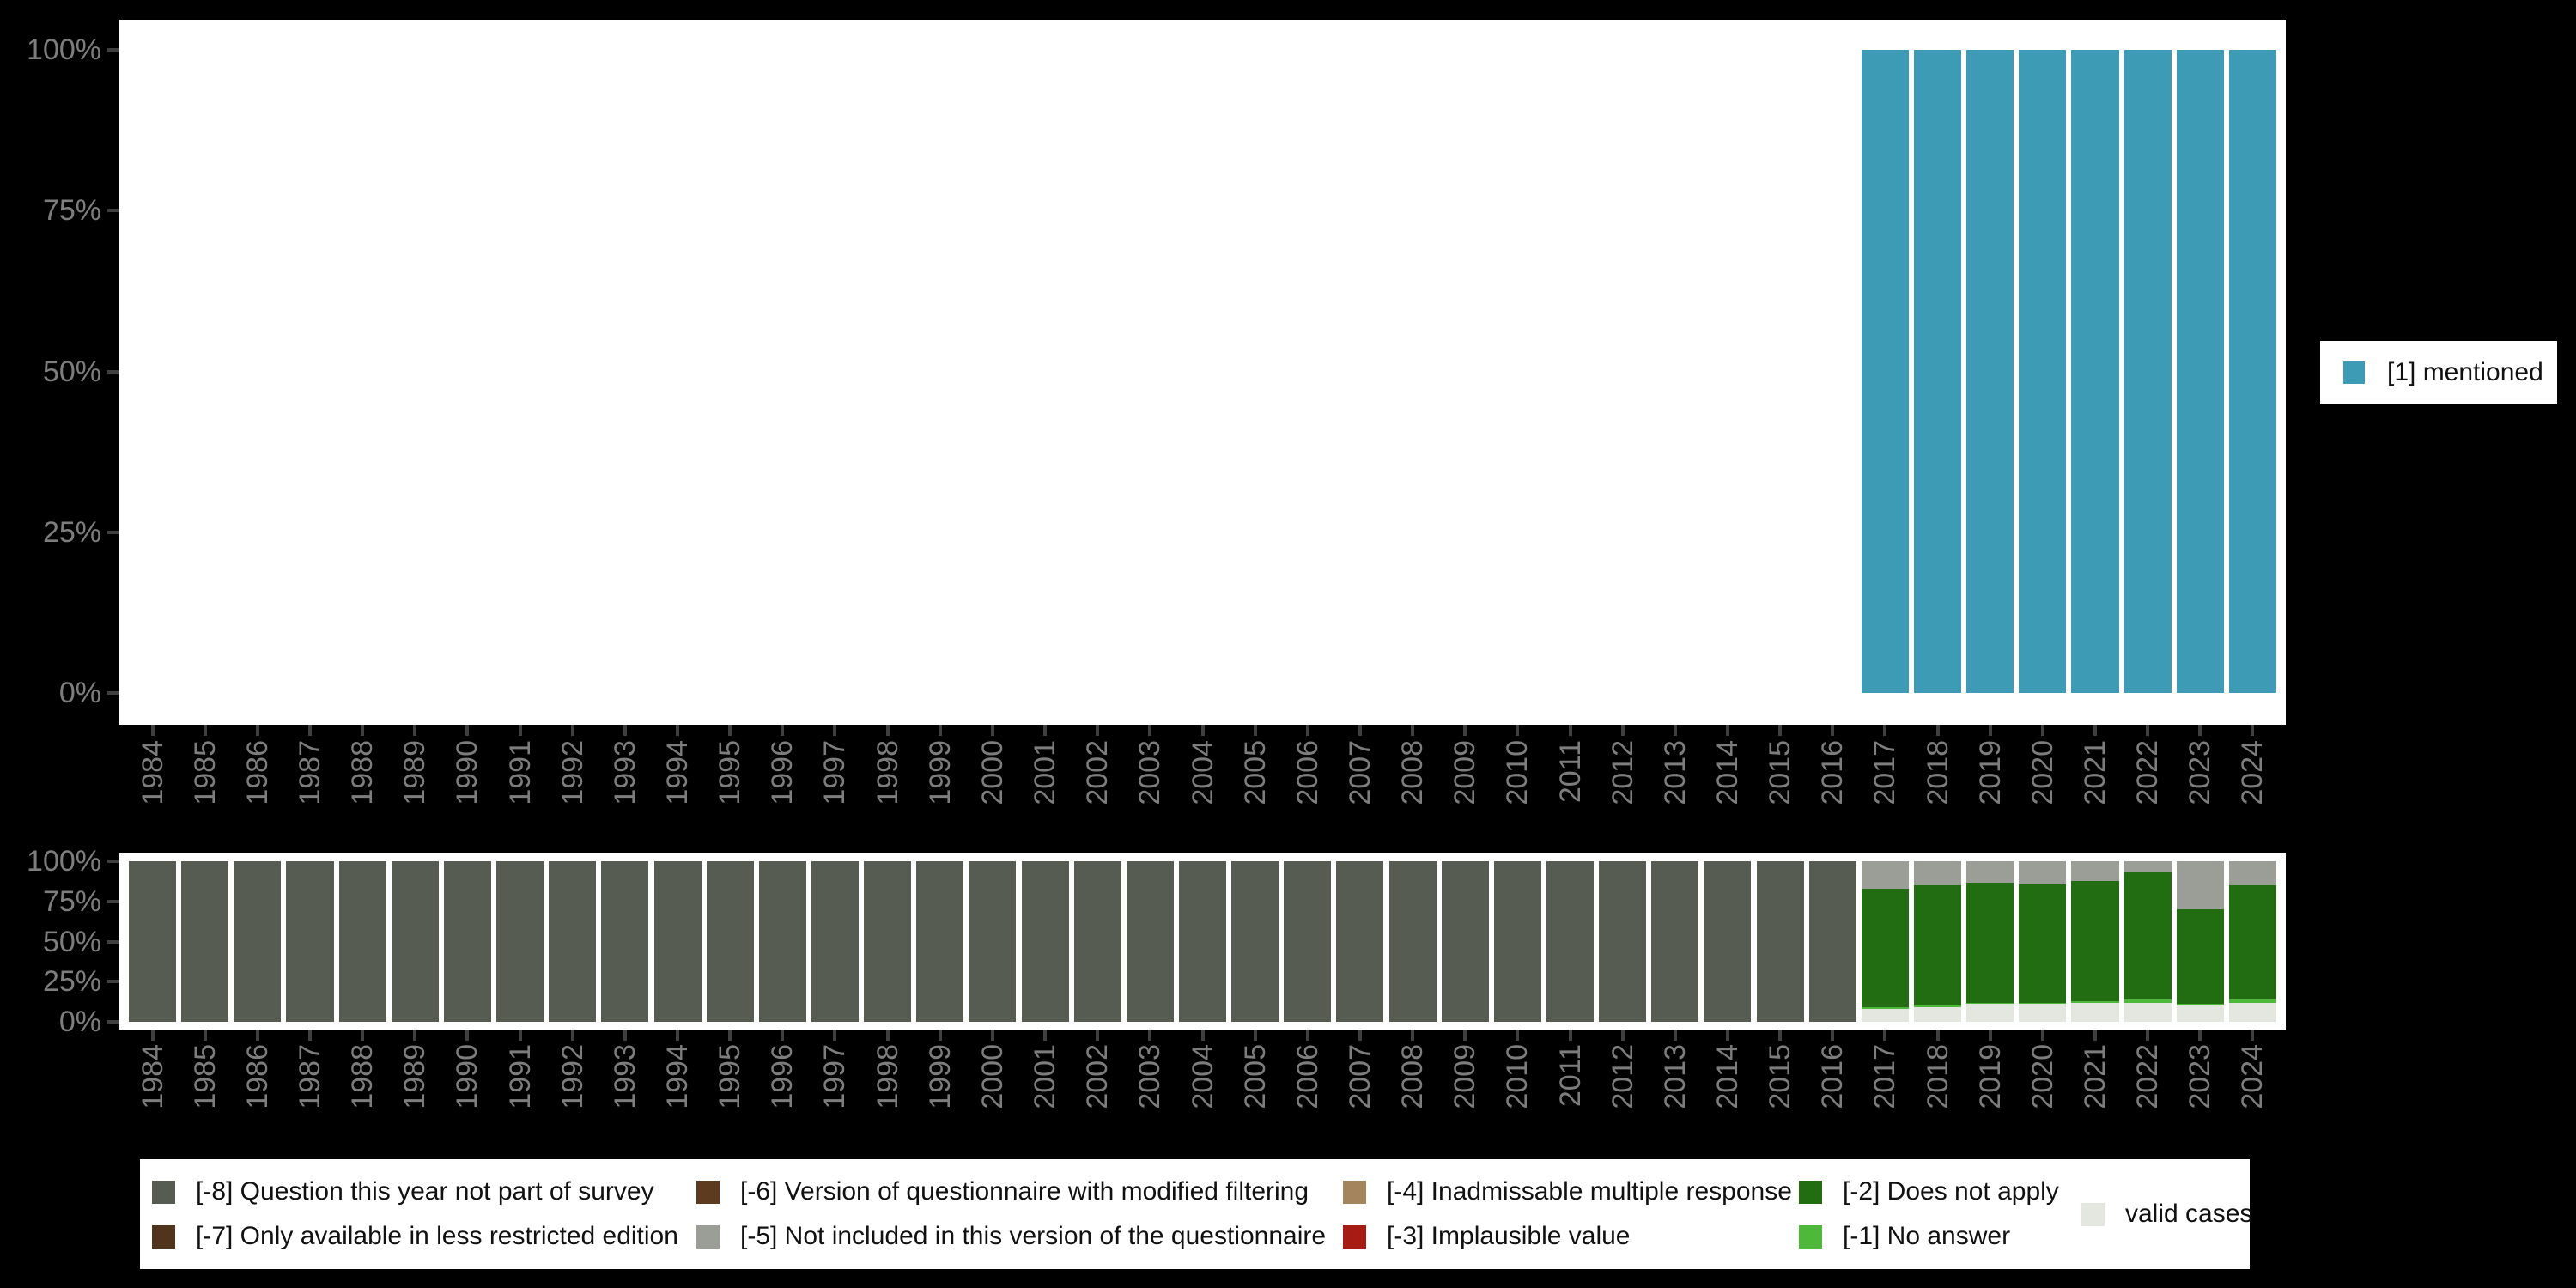 The image size is (2576, 1288). What do you see at coordinates (1675, 772) in the screenshot?
I see `x-tick-label: 2013` at bounding box center [1675, 772].